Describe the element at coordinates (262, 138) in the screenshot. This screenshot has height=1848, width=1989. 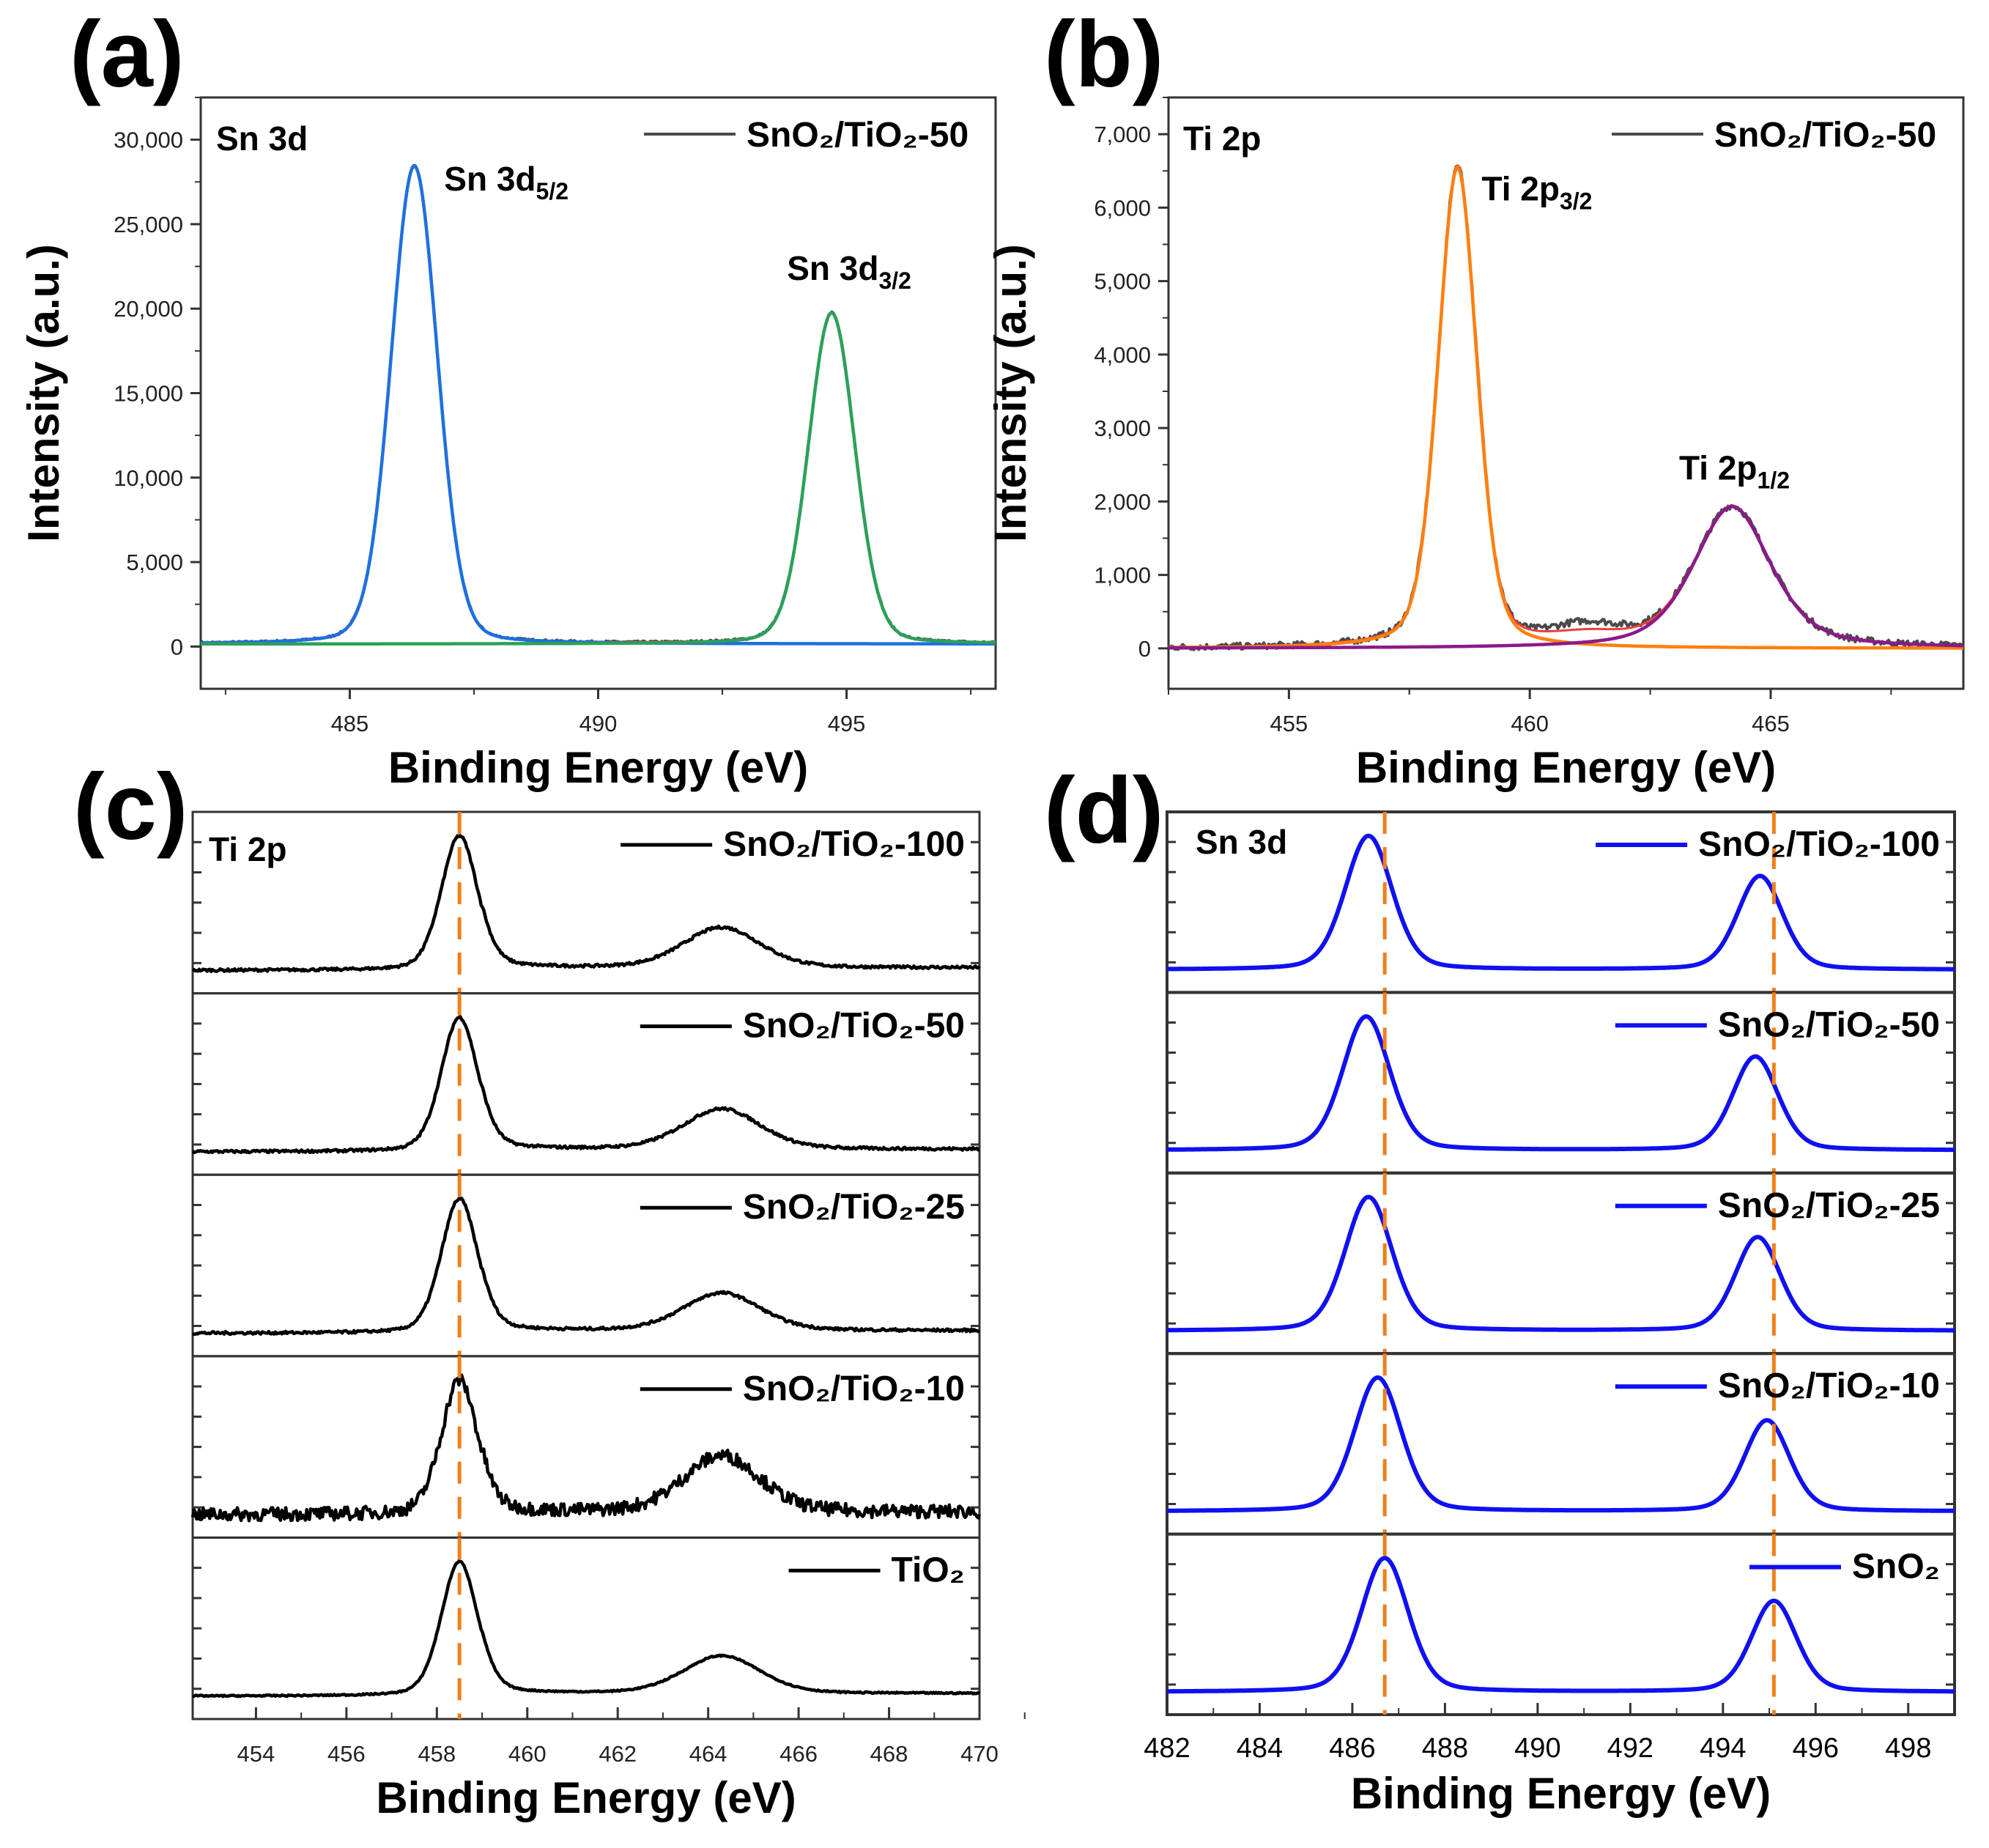
I see `core-level-title: Sn 3d` at that location.